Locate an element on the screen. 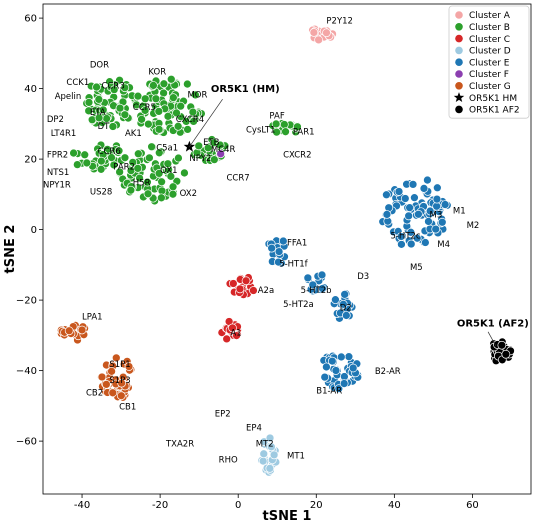  annotation-label: 5-HT2c is located at coordinates (405, 236).